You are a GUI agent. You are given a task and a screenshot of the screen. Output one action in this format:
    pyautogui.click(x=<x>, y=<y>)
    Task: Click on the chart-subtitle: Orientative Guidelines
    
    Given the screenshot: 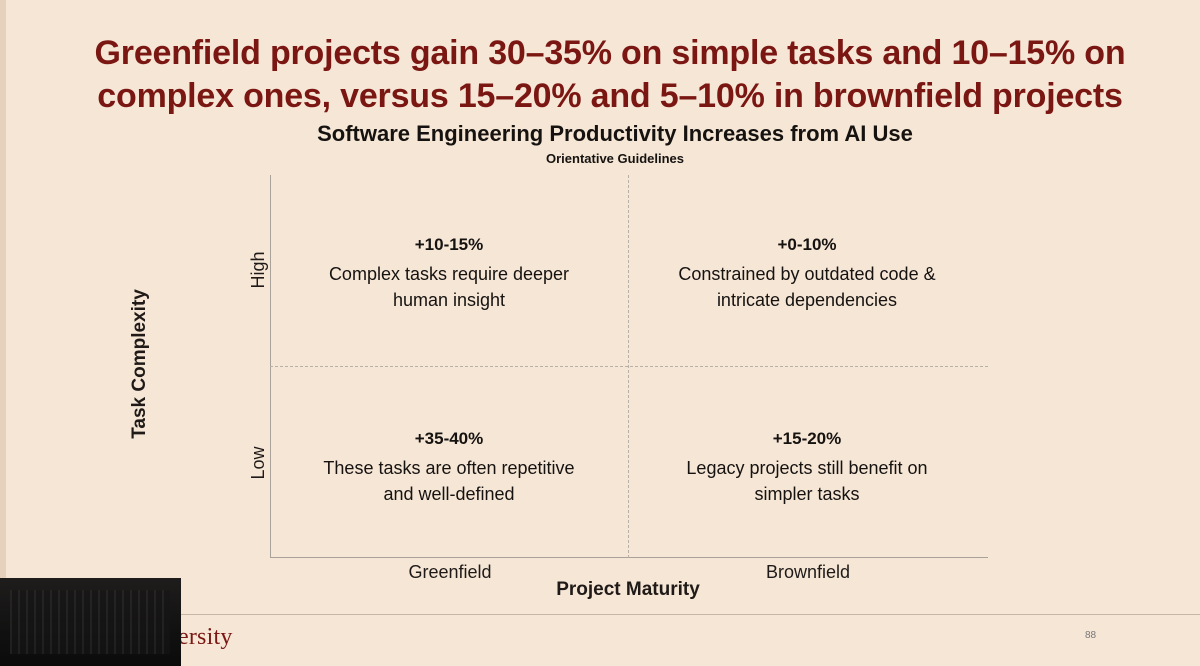 What is the action you would take?
    pyautogui.click(x=615, y=158)
    